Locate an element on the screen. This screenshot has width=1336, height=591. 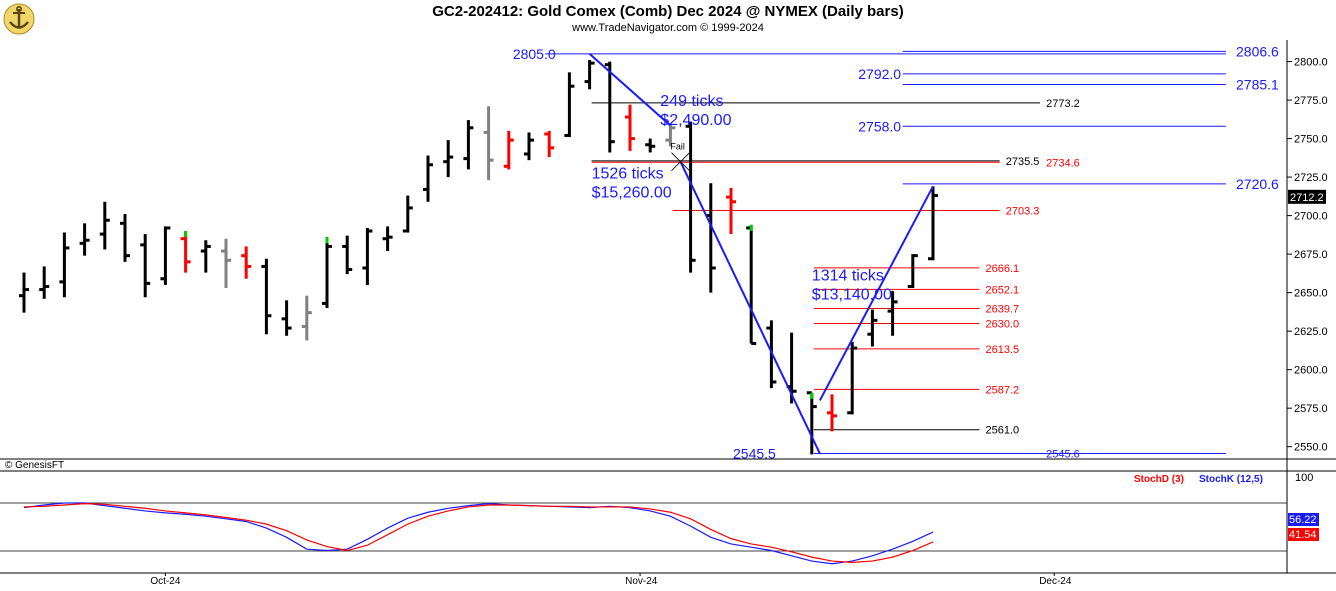
annotation-text: 1526 ticks is located at coordinates (628, 174).